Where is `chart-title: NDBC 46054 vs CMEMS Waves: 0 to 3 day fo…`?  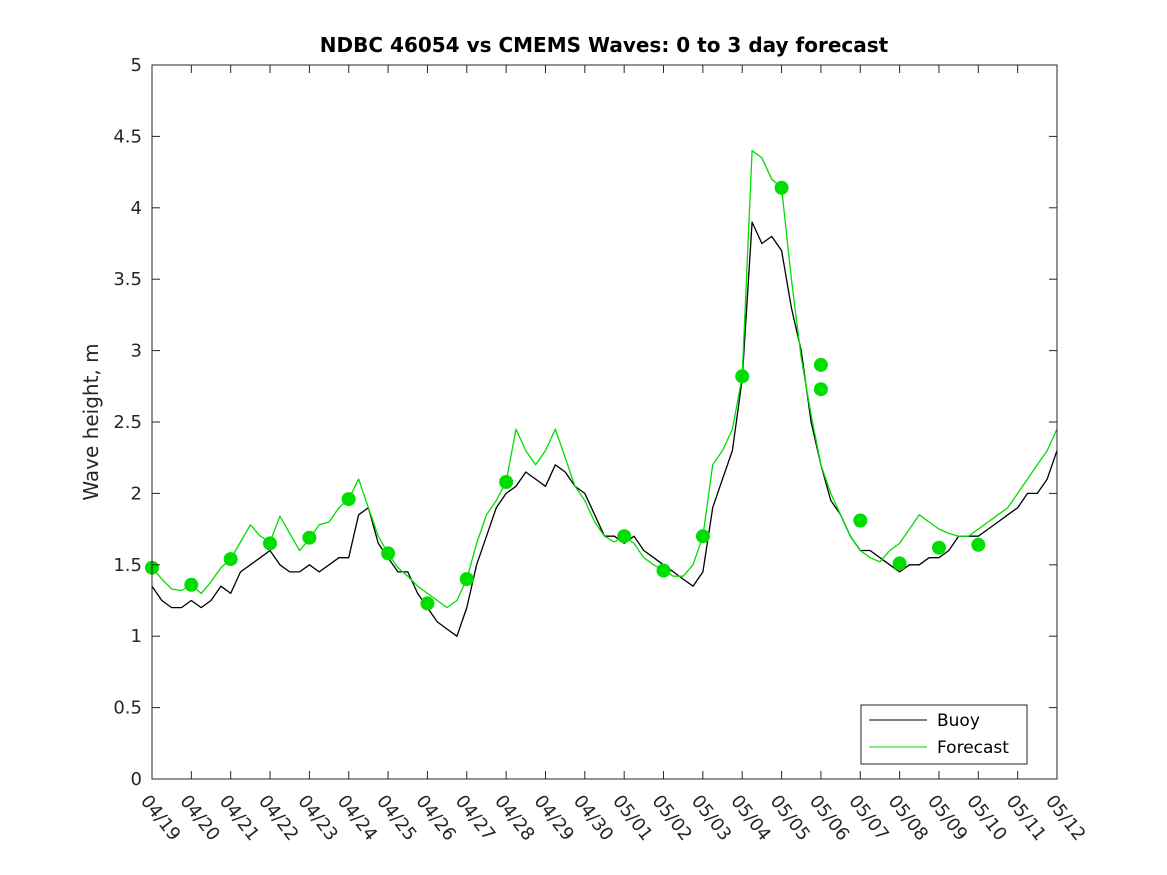
chart-title: NDBC 46054 vs CMEMS Waves: 0 to 3 day fo… is located at coordinates (604, 45).